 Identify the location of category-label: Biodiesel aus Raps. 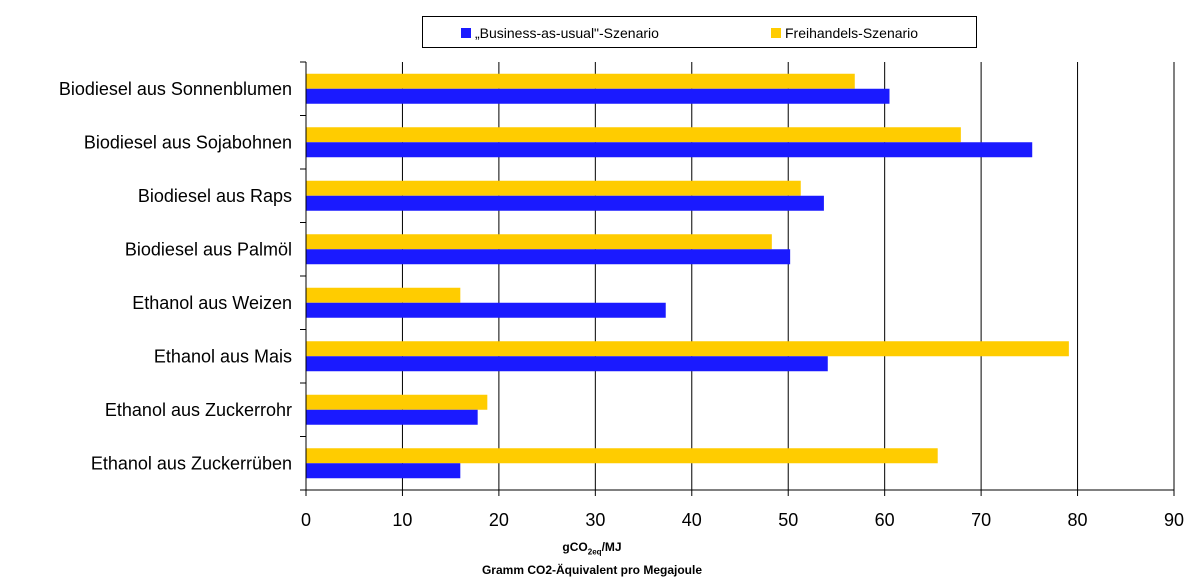
(215, 196).